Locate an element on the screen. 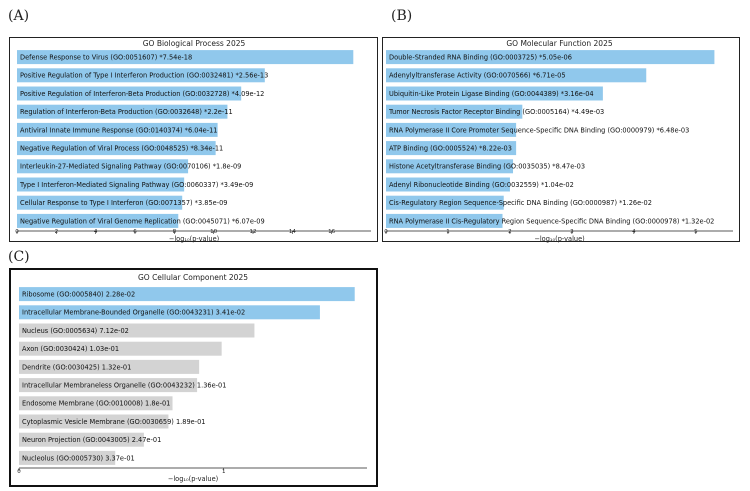 The height and width of the screenshot is (491, 750). panel-c-label: (C) is located at coordinates (19, 257).